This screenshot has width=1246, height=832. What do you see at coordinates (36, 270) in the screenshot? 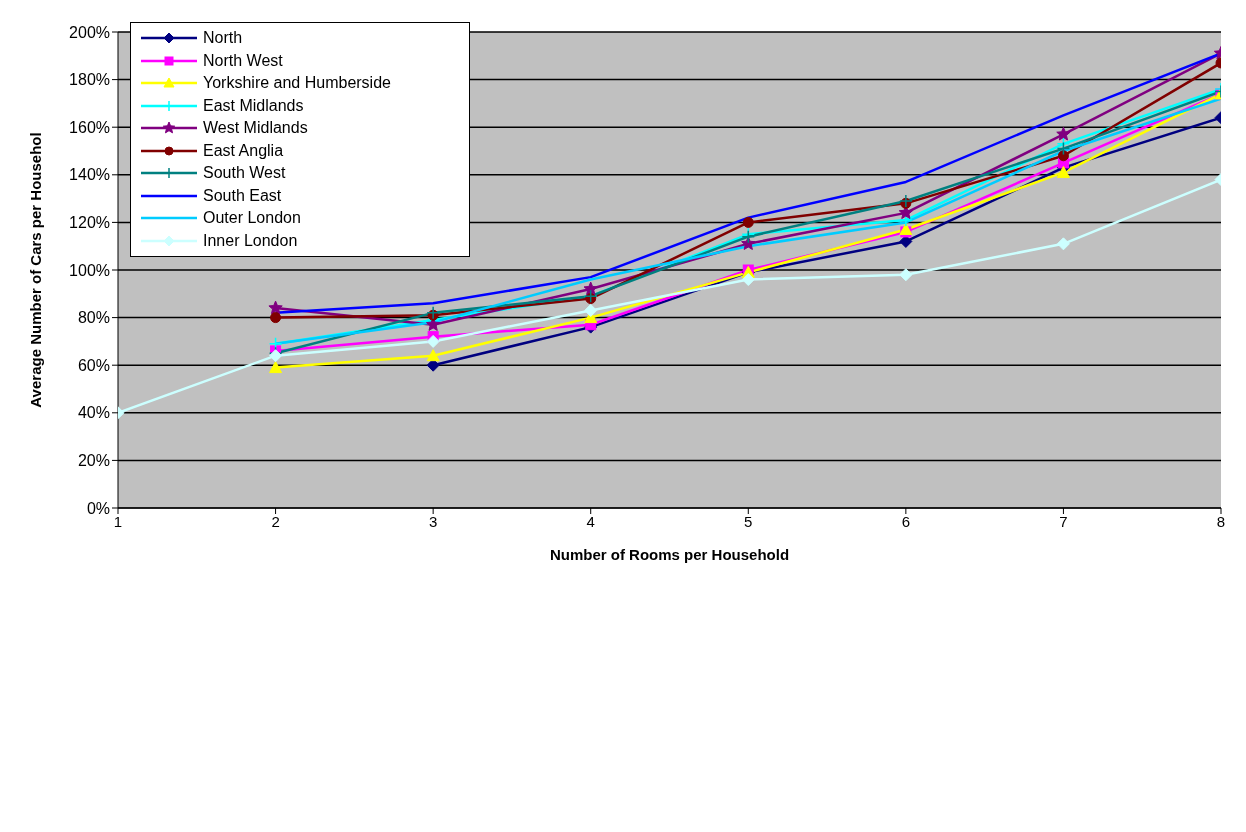
I see `y-axis-title: Average Number of Cars per Househol` at bounding box center [36, 270].